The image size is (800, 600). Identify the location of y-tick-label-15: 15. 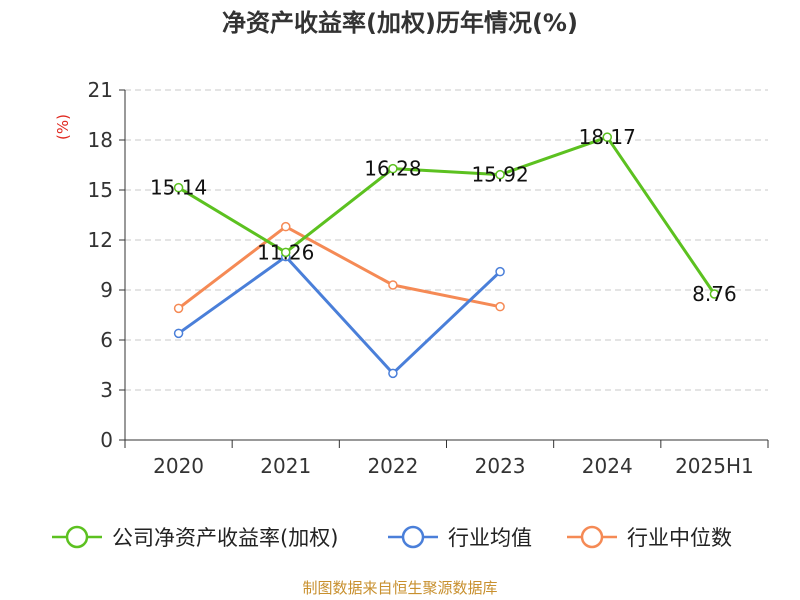
(100, 190).